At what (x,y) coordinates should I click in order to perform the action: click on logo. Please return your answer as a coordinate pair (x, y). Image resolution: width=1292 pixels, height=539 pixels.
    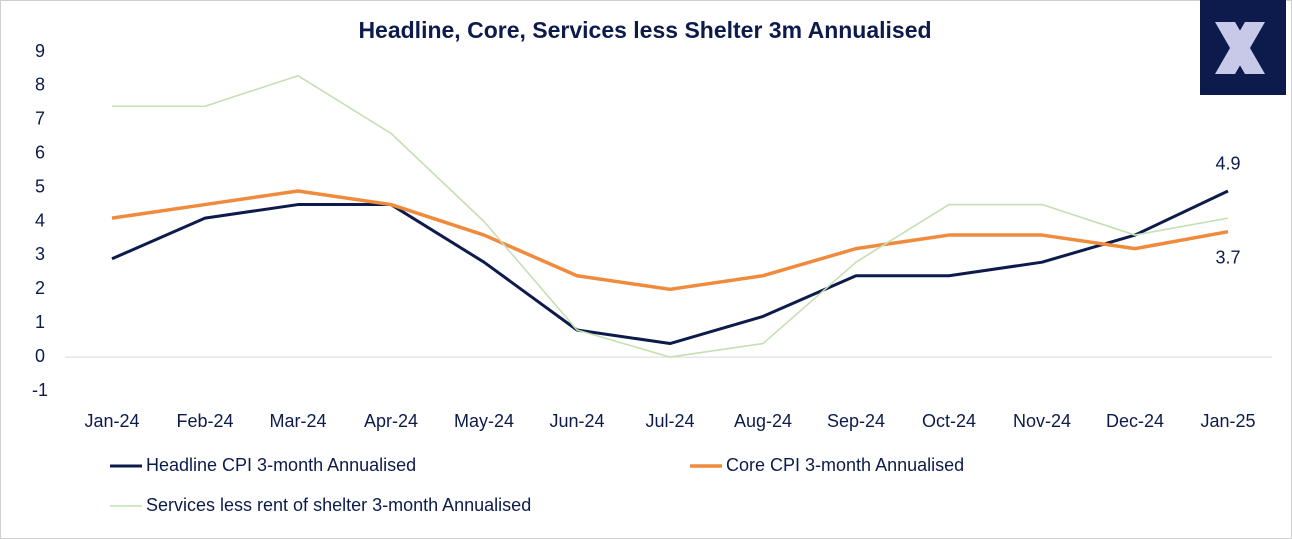
    Looking at the image, I should click on (1243, 47).